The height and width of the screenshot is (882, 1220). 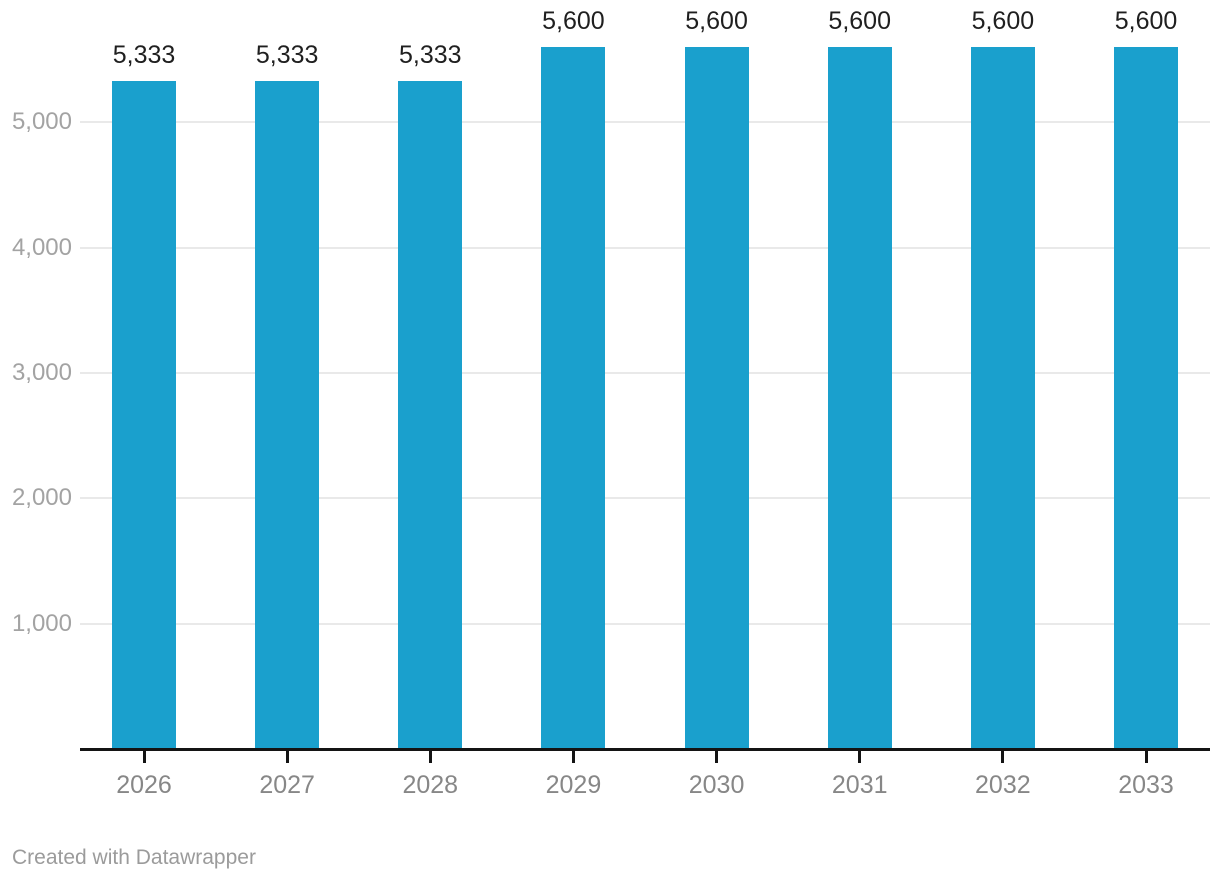 I want to click on bar-2032, so click(x=1002, y=398).